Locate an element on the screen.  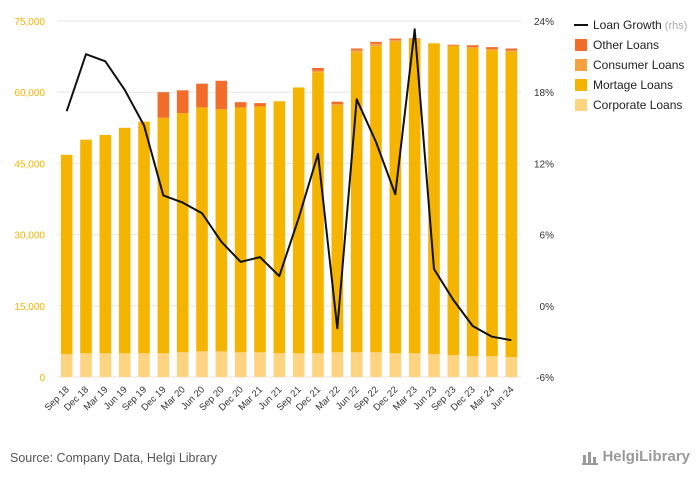
y-tick-label: 60,000 is located at coordinates (29, 93).